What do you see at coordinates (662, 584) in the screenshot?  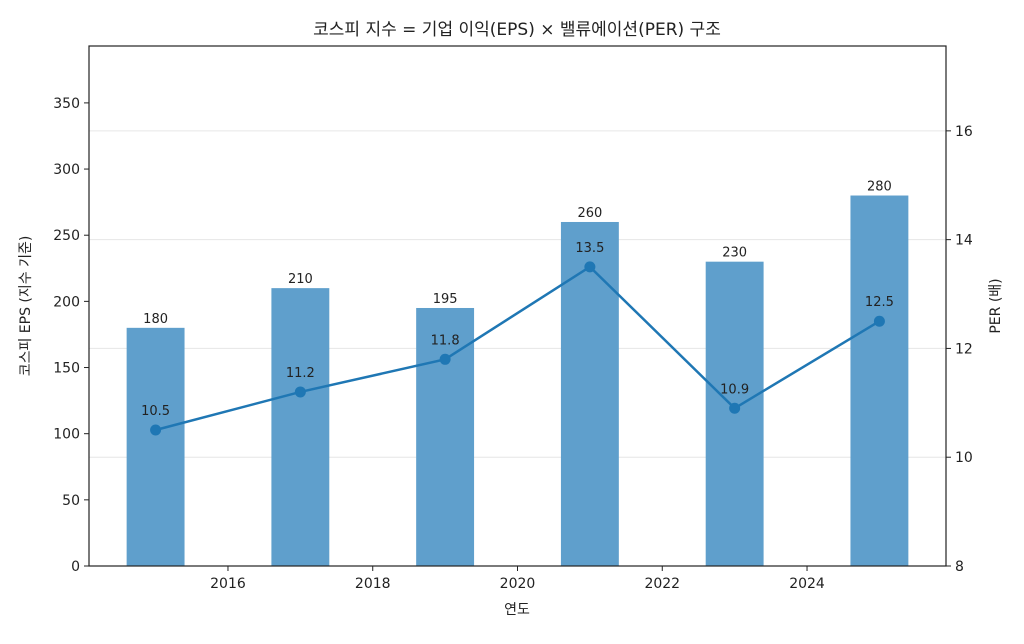 I see `x-tick-label: 2022` at bounding box center [662, 584].